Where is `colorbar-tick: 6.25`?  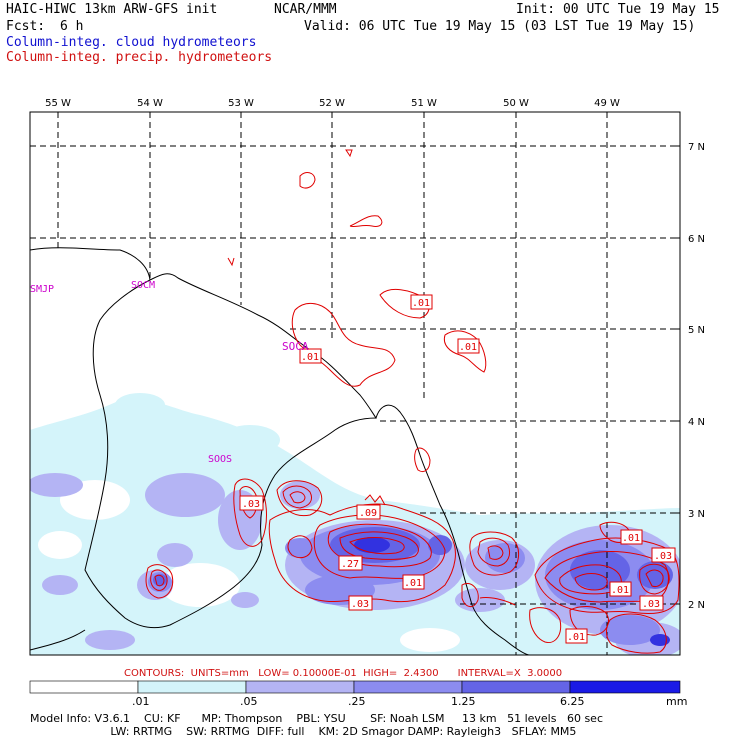 colorbar-tick: 6.25 is located at coordinates (572, 701).